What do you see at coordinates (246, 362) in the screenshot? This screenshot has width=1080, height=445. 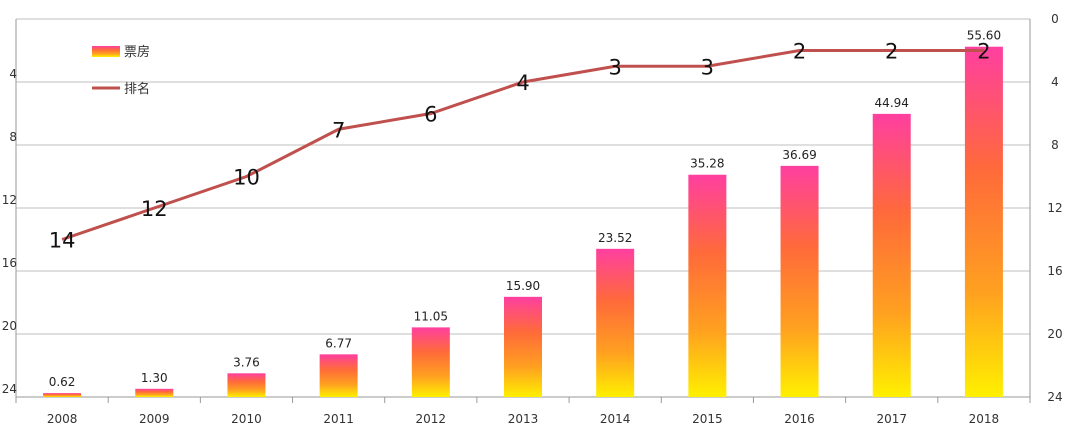 I see `bar-value-label: 3.76` at bounding box center [246, 362].